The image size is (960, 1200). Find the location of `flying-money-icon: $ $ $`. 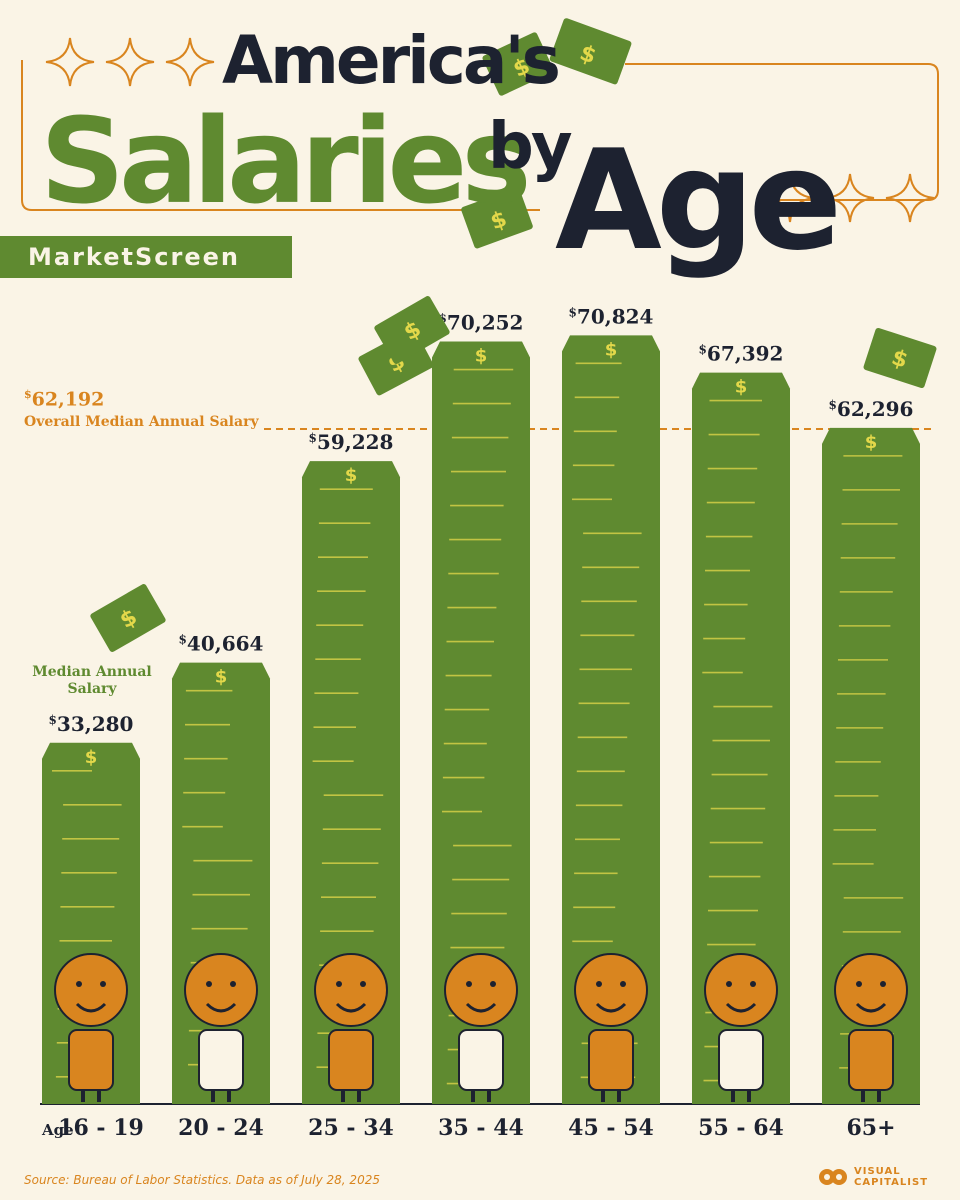

flying-money-icon: $ $ $ is located at coordinates (546, 133).